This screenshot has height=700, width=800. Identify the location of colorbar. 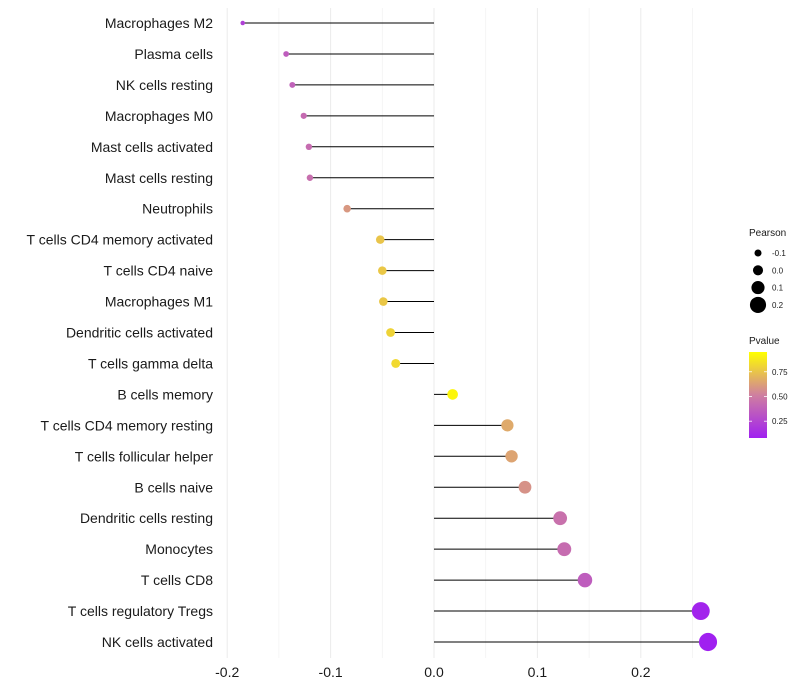
(758, 395).